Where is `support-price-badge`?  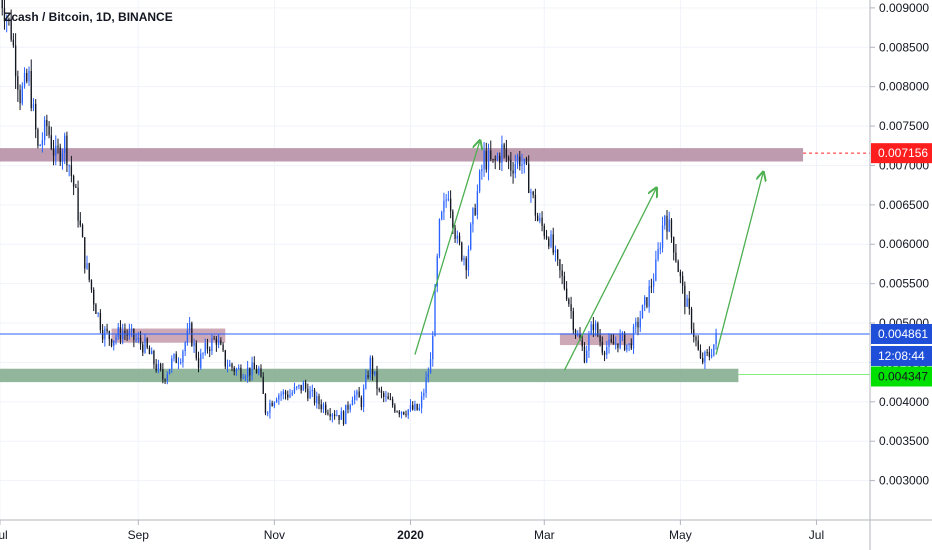
support-price-badge is located at coordinates (901, 376).